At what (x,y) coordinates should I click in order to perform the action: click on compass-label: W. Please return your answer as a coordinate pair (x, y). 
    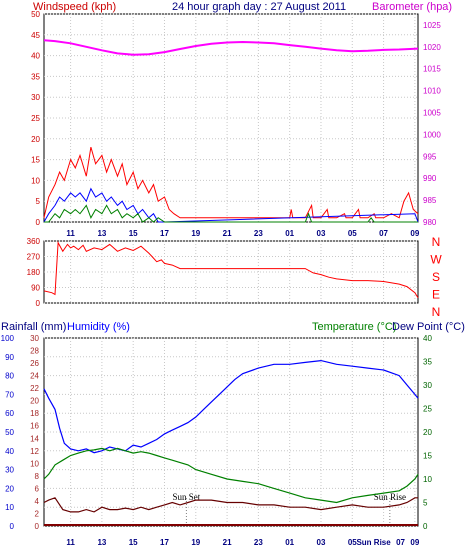
    Looking at the image, I should click on (436, 260).